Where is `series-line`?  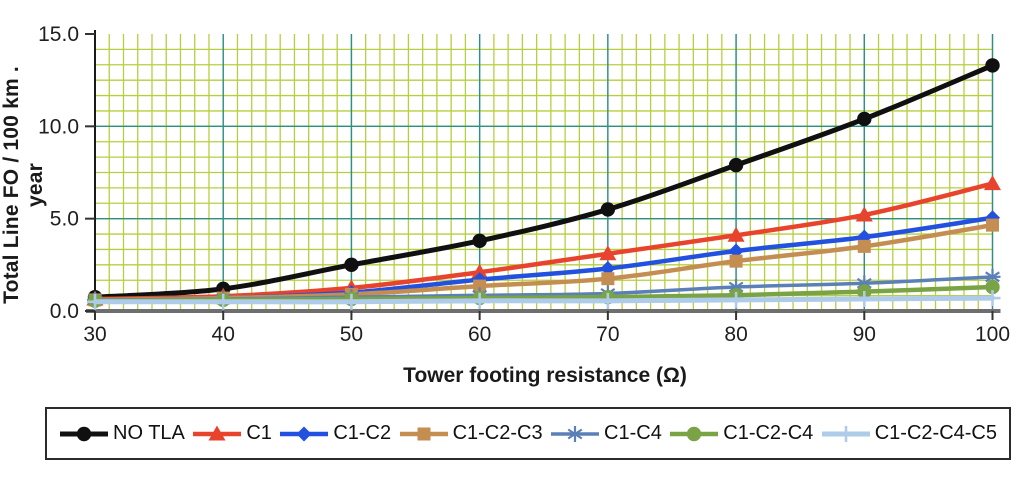
series-line is located at coordinates (543, 300).